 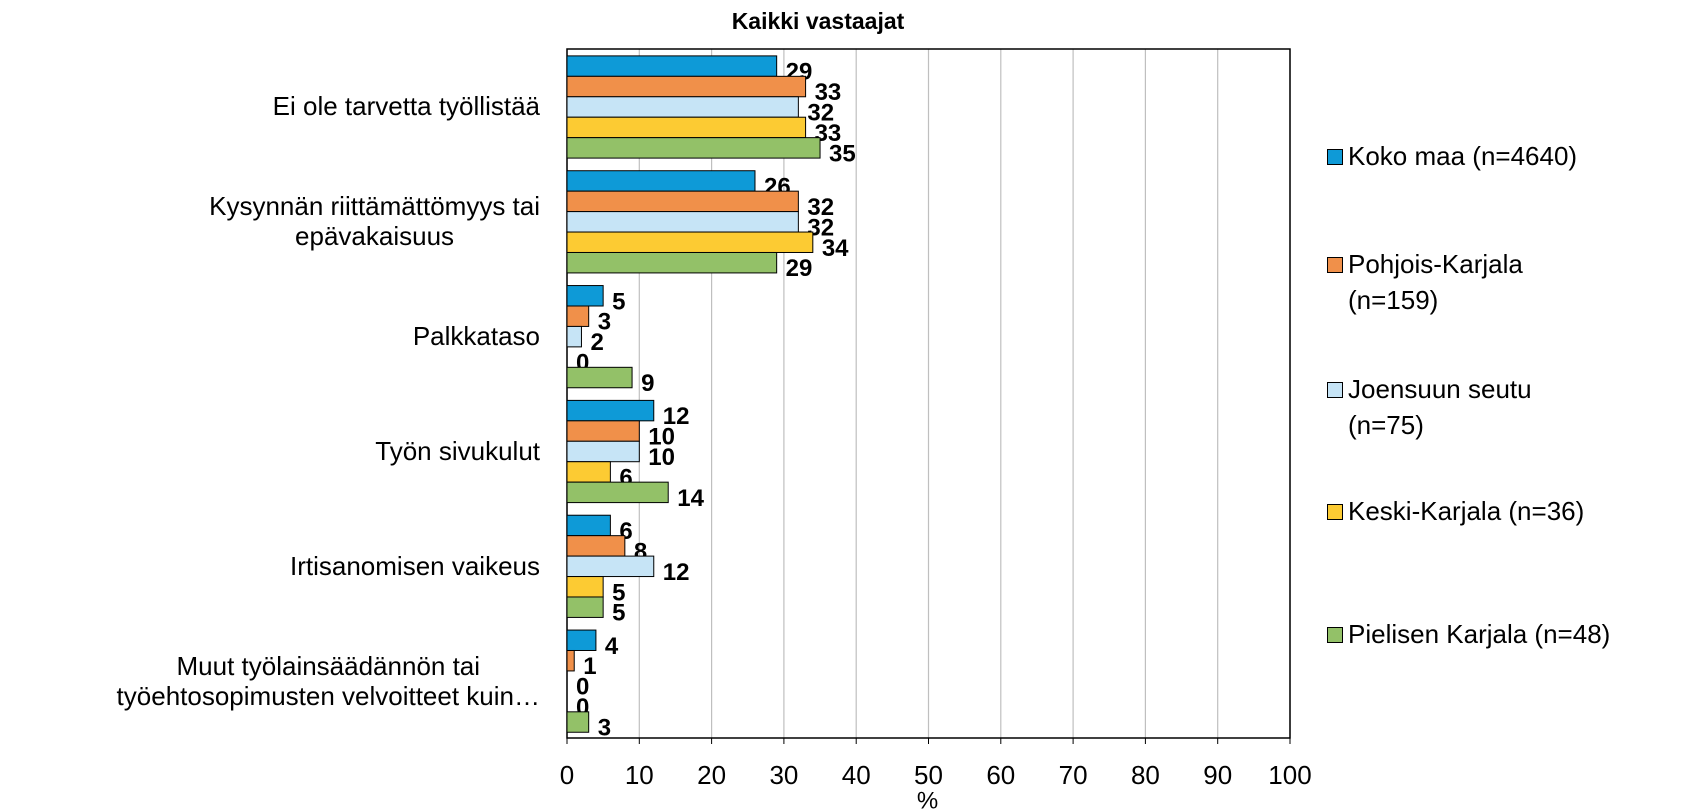 I want to click on data-label: 9, so click(x=647, y=383).